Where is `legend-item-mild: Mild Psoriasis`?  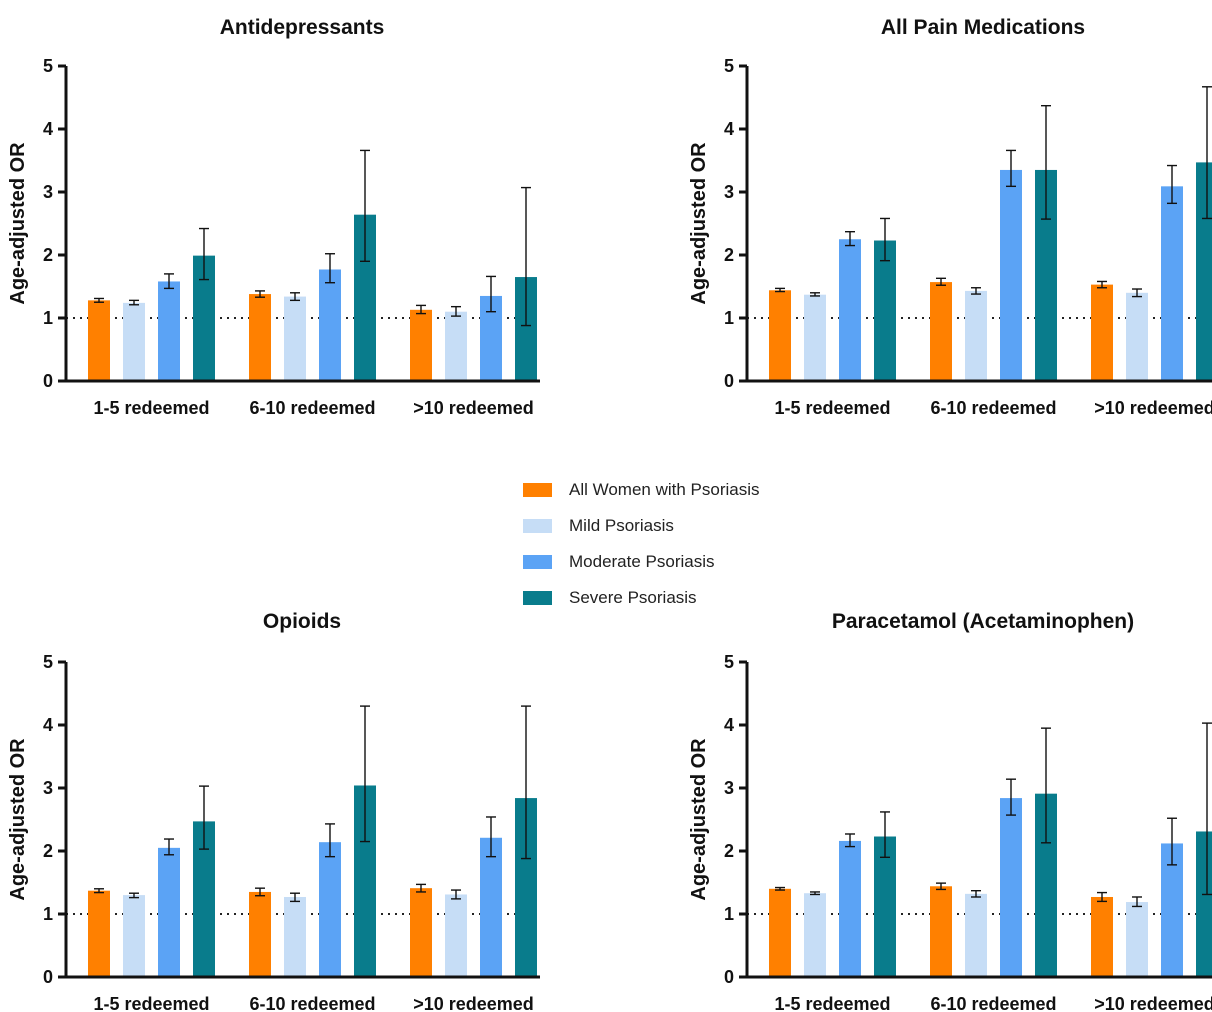 legend-item-mild: Mild Psoriasis is located at coordinates (683, 526).